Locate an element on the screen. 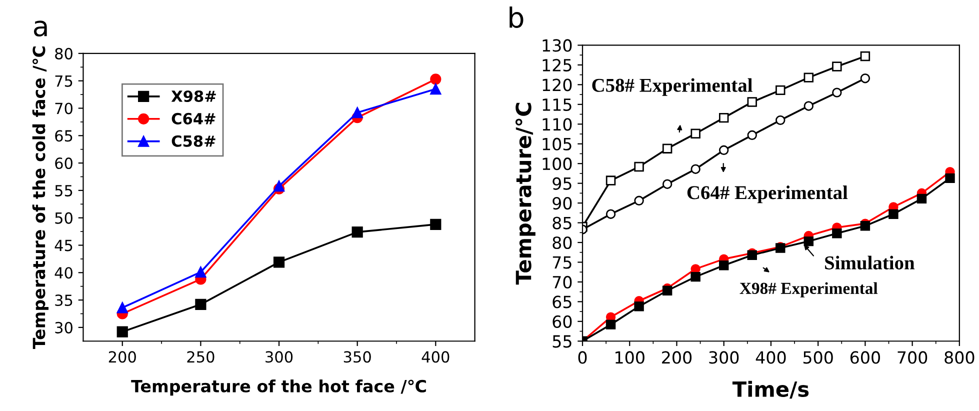 The image size is (979, 411). y-tick-label: 95 is located at coordinates (562, 183).